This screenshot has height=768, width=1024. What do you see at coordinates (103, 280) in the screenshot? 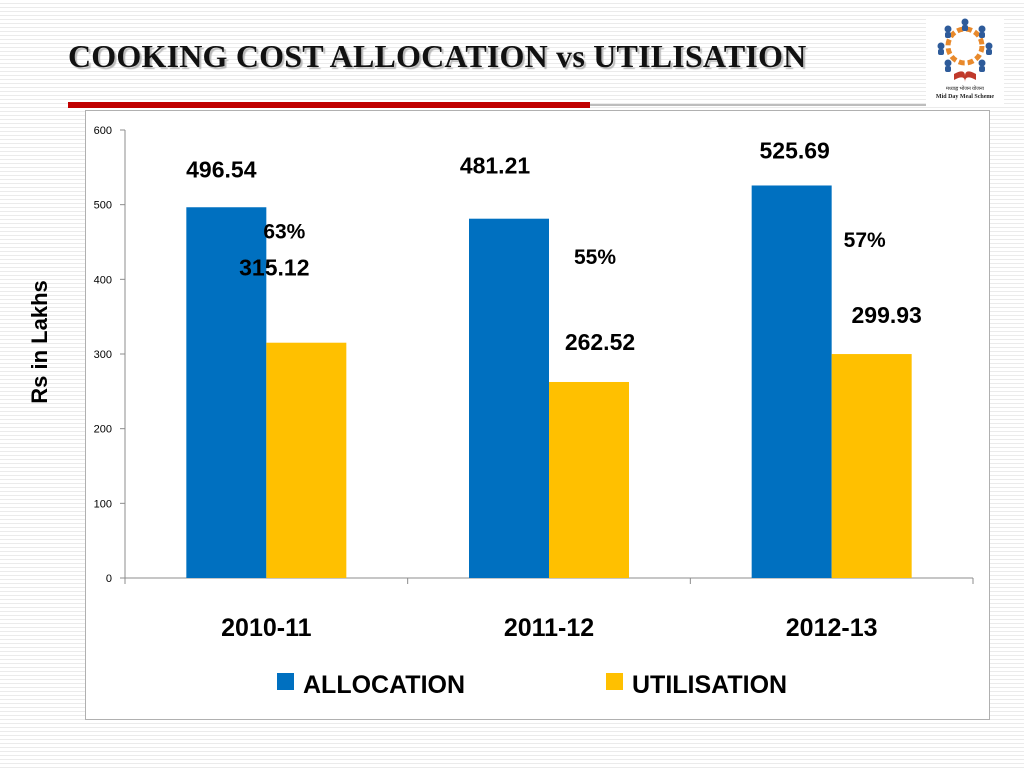
I see `y-tick-label: 400` at bounding box center [103, 280].